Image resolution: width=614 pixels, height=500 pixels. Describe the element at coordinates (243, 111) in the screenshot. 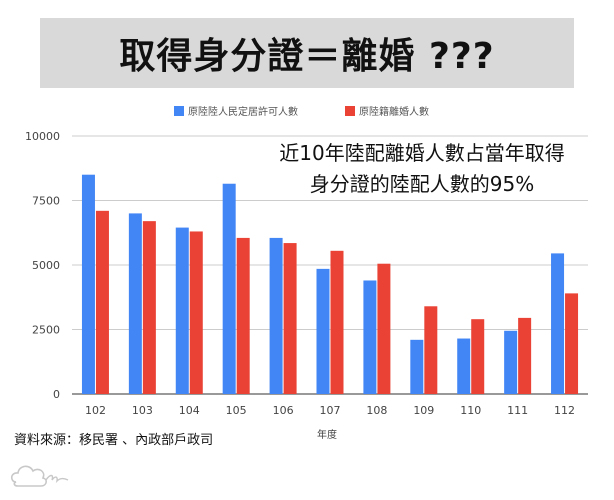

I see `legend-label-residence-permits: 原陸陸人民定居許可人數` at that location.